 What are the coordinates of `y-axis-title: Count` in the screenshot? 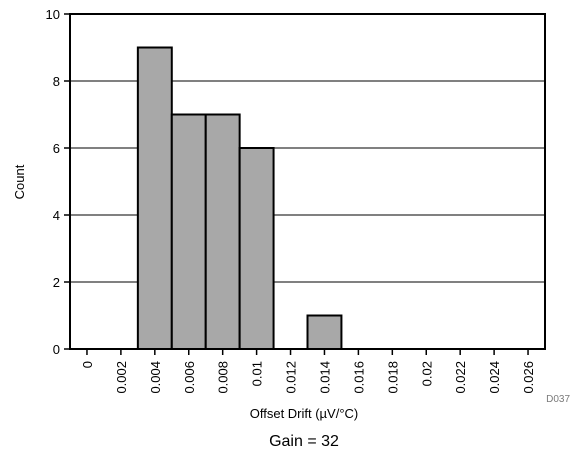 It's located at (19, 181).